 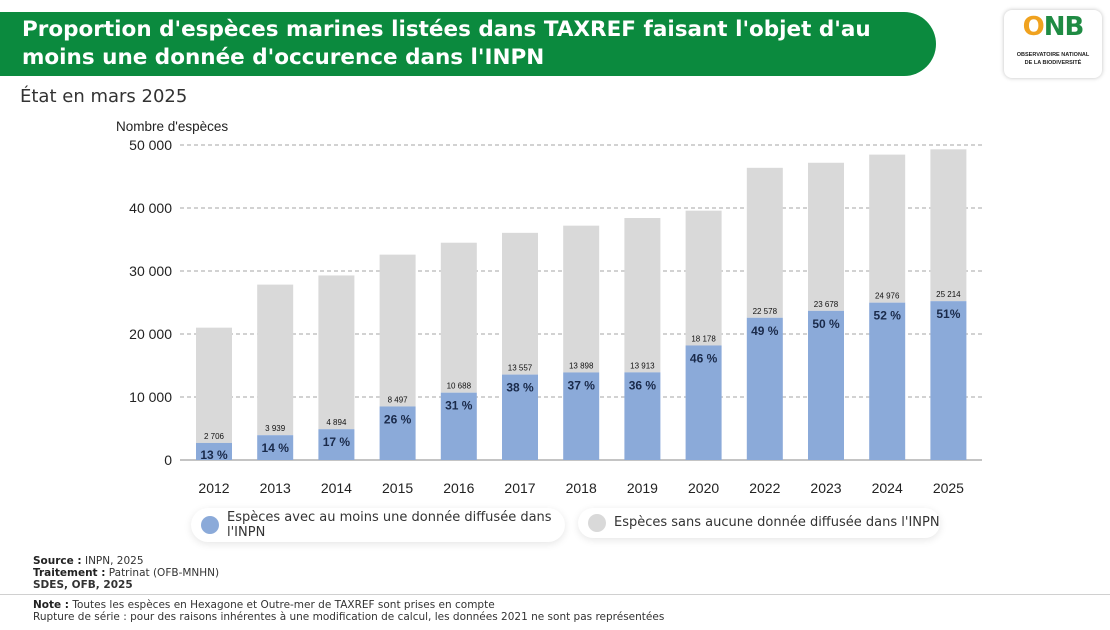 What do you see at coordinates (948, 294) in the screenshot?
I see `value-label: 25 214` at bounding box center [948, 294].